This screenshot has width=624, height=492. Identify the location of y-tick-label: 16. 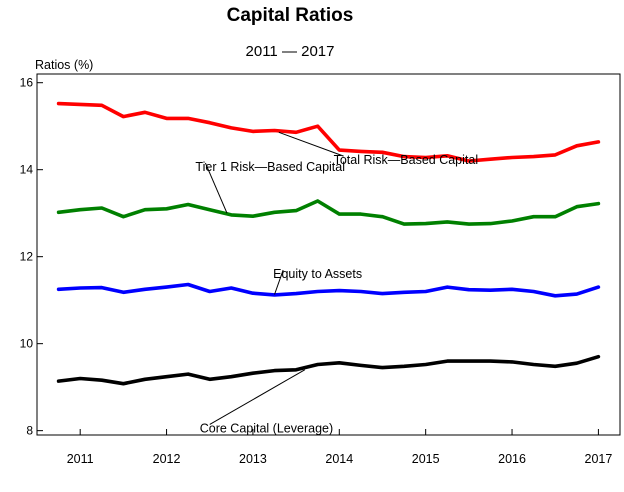
(27, 83).